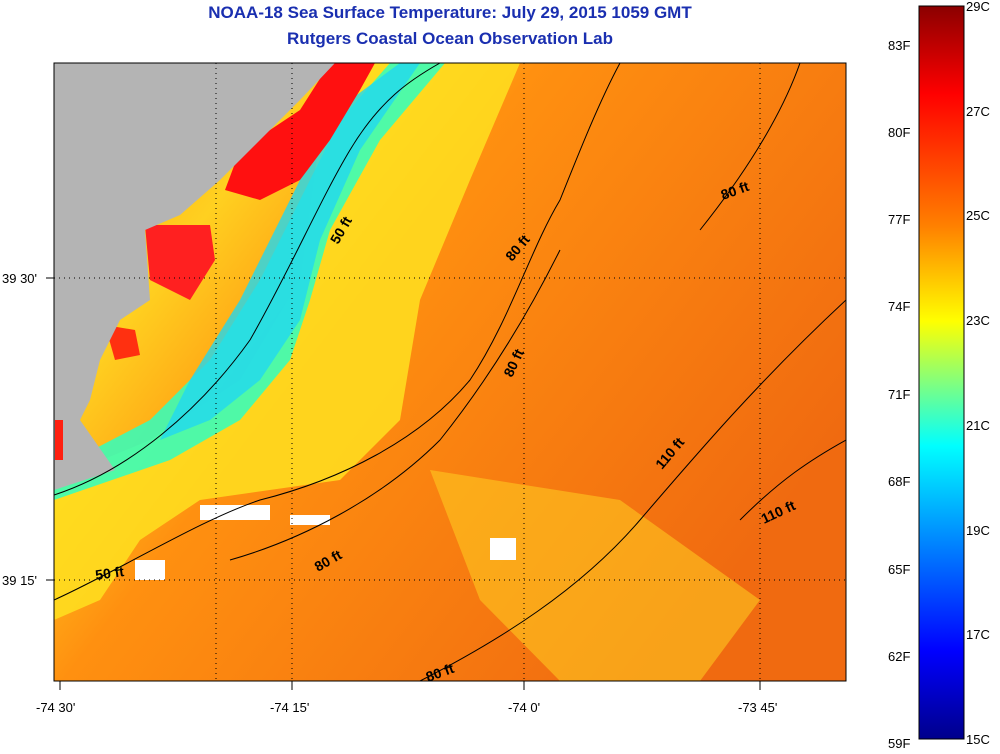  What do you see at coordinates (978, 739) in the screenshot?
I see `colorbar-c-label: 15C` at bounding box center [978, 739].